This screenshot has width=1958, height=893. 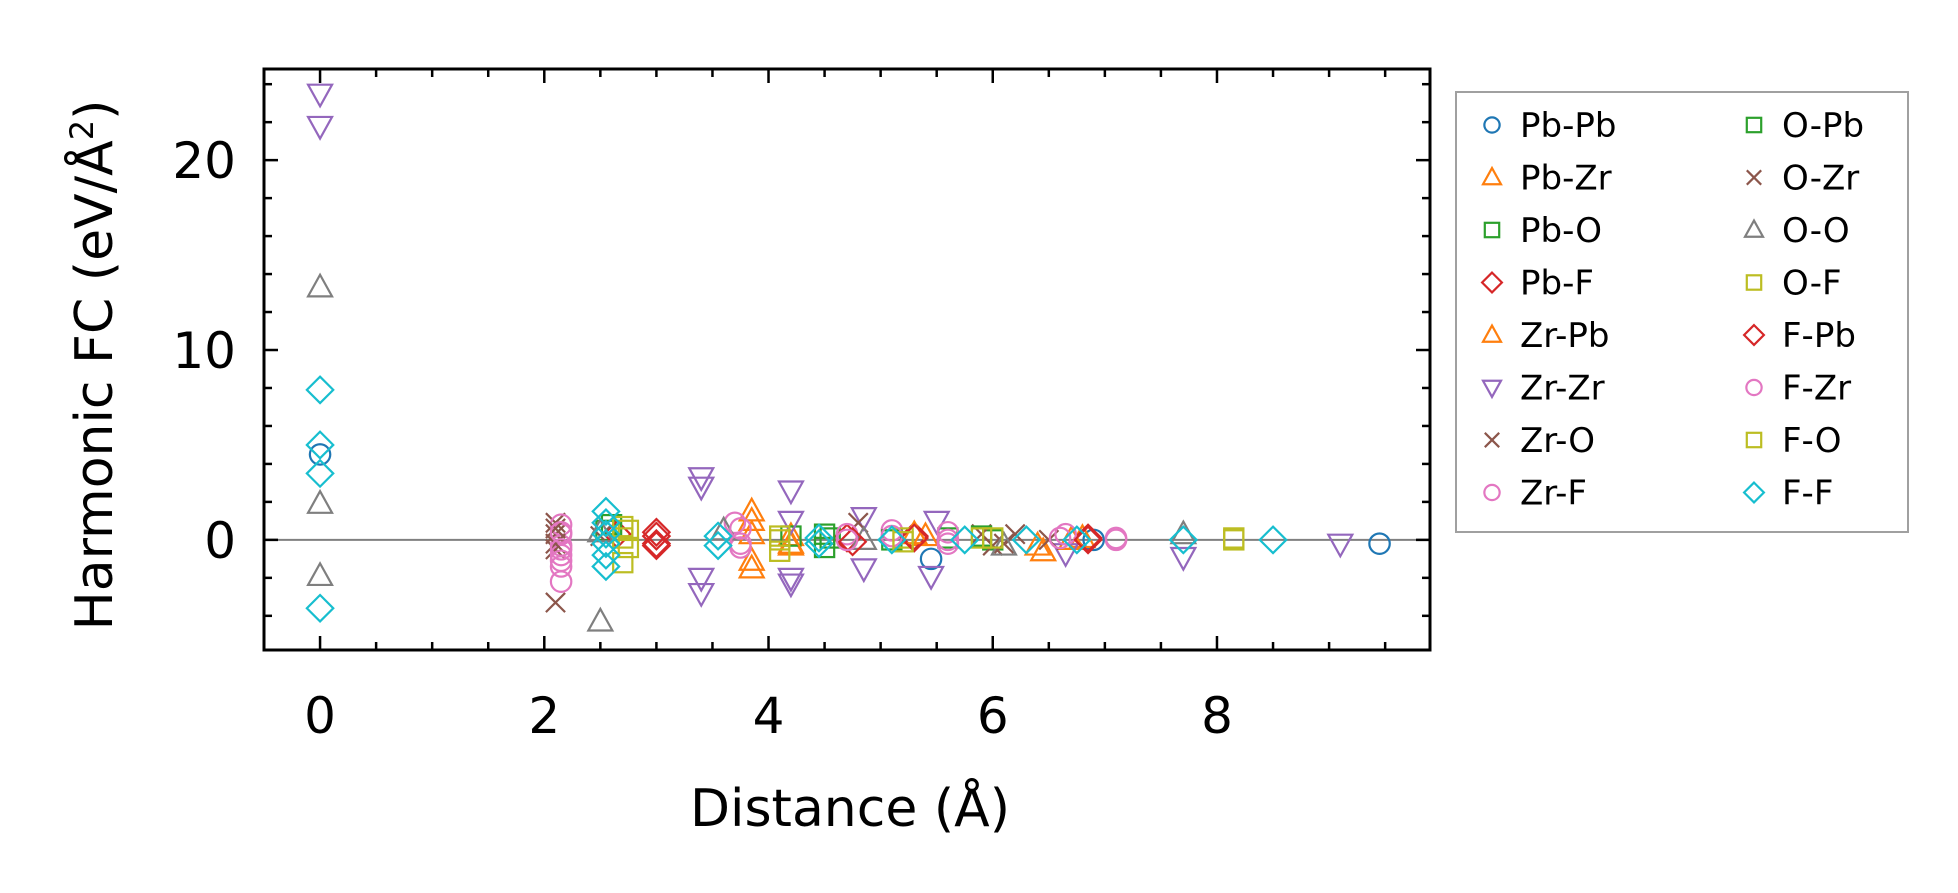 What do you see at coordinates (1793, 284) in the screenshot?
I see `legend-item-o-f: O-F` at bounding box center [1793, 284].